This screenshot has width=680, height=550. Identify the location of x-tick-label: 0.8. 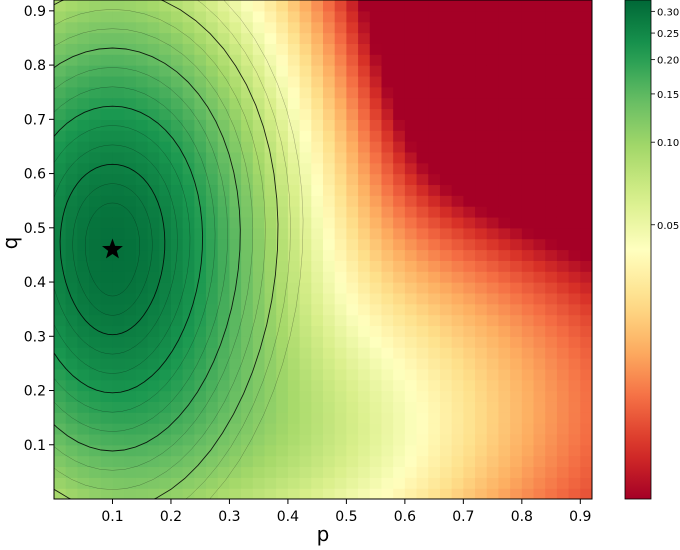
(522, 517).